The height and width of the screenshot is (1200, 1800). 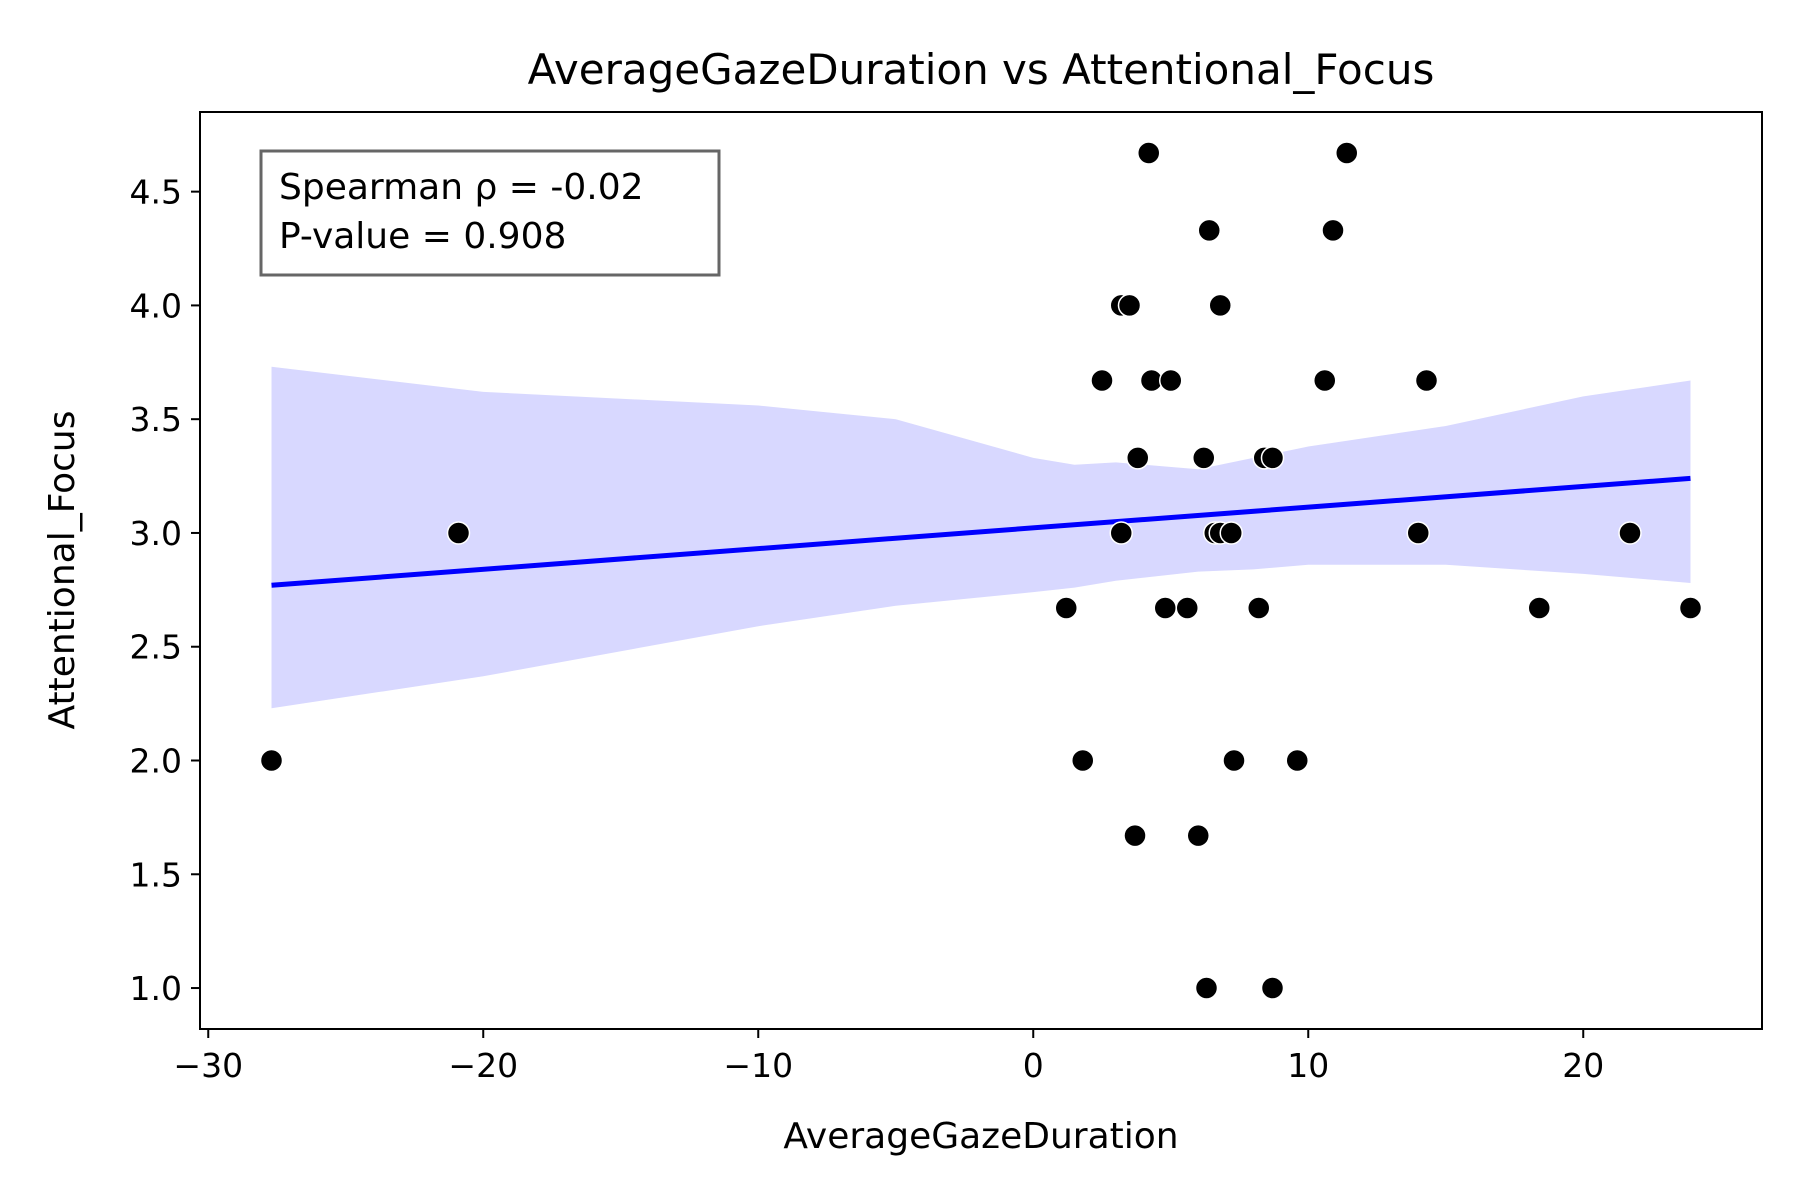 What do you see at coordinates (1033, 1065) in the screenshot?
I see `x-tick-label: 0` at bounding box center [1033, 1065].